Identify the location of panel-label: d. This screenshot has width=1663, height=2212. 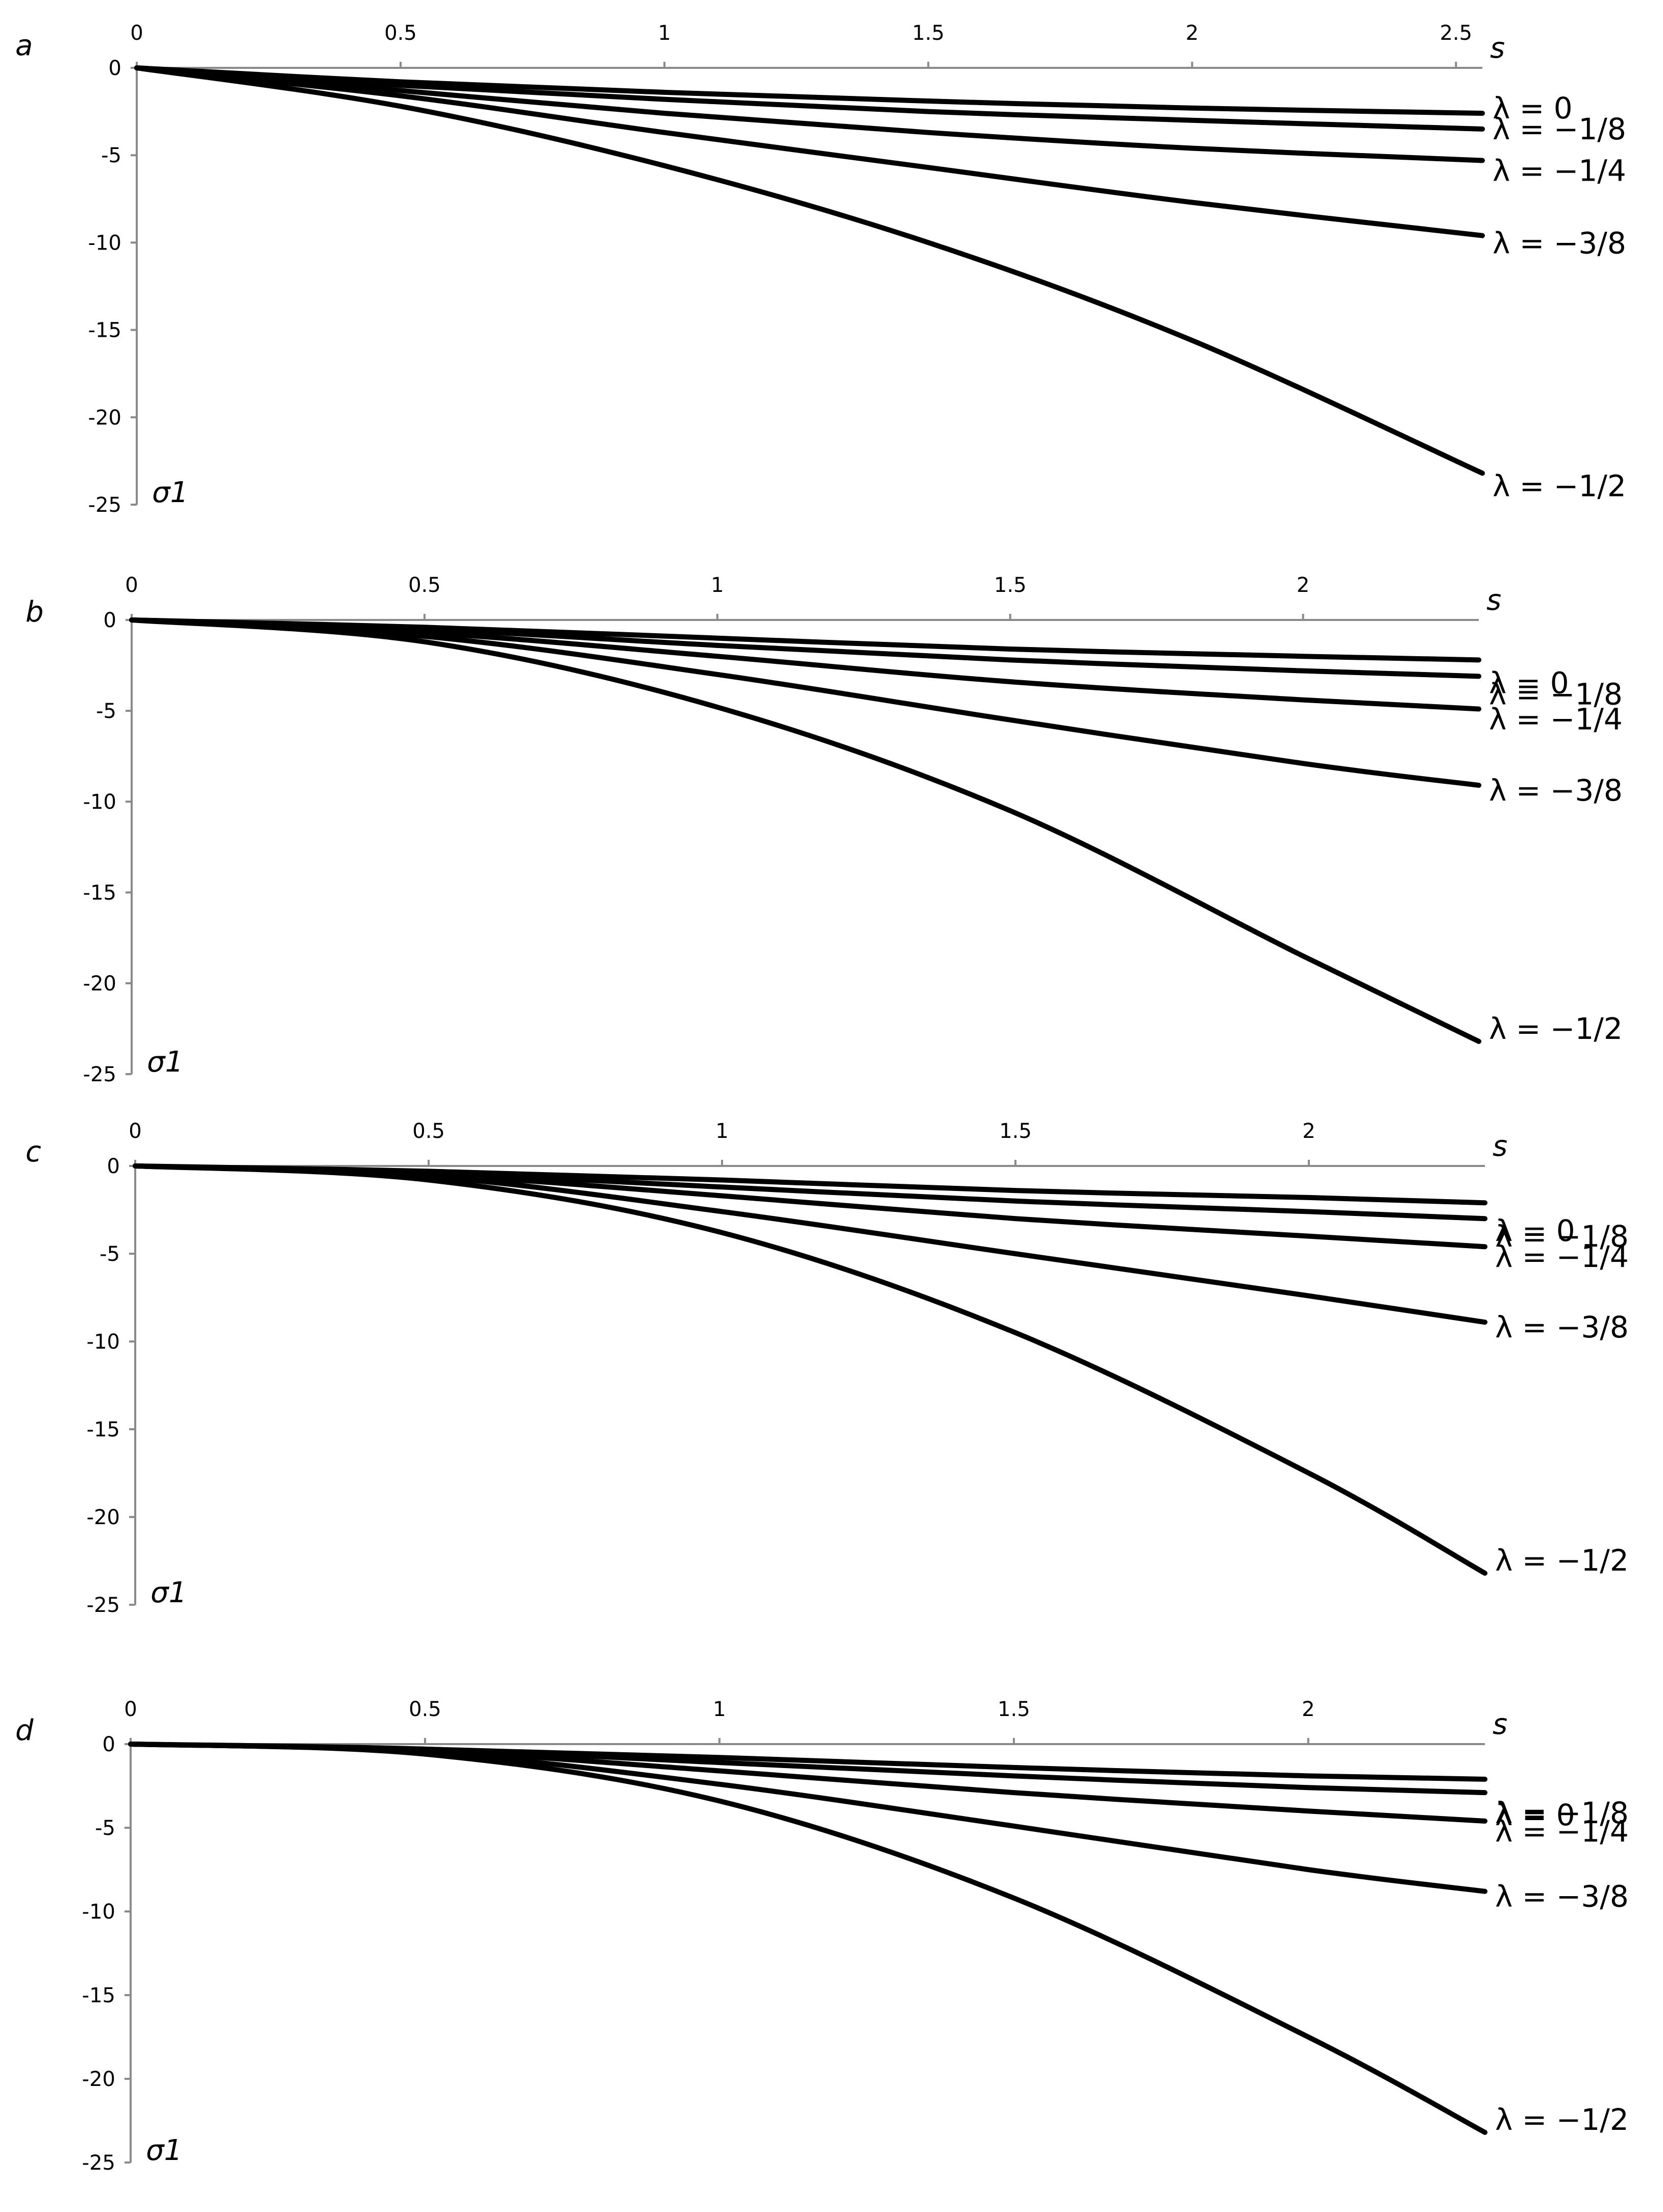
(24, 1730).